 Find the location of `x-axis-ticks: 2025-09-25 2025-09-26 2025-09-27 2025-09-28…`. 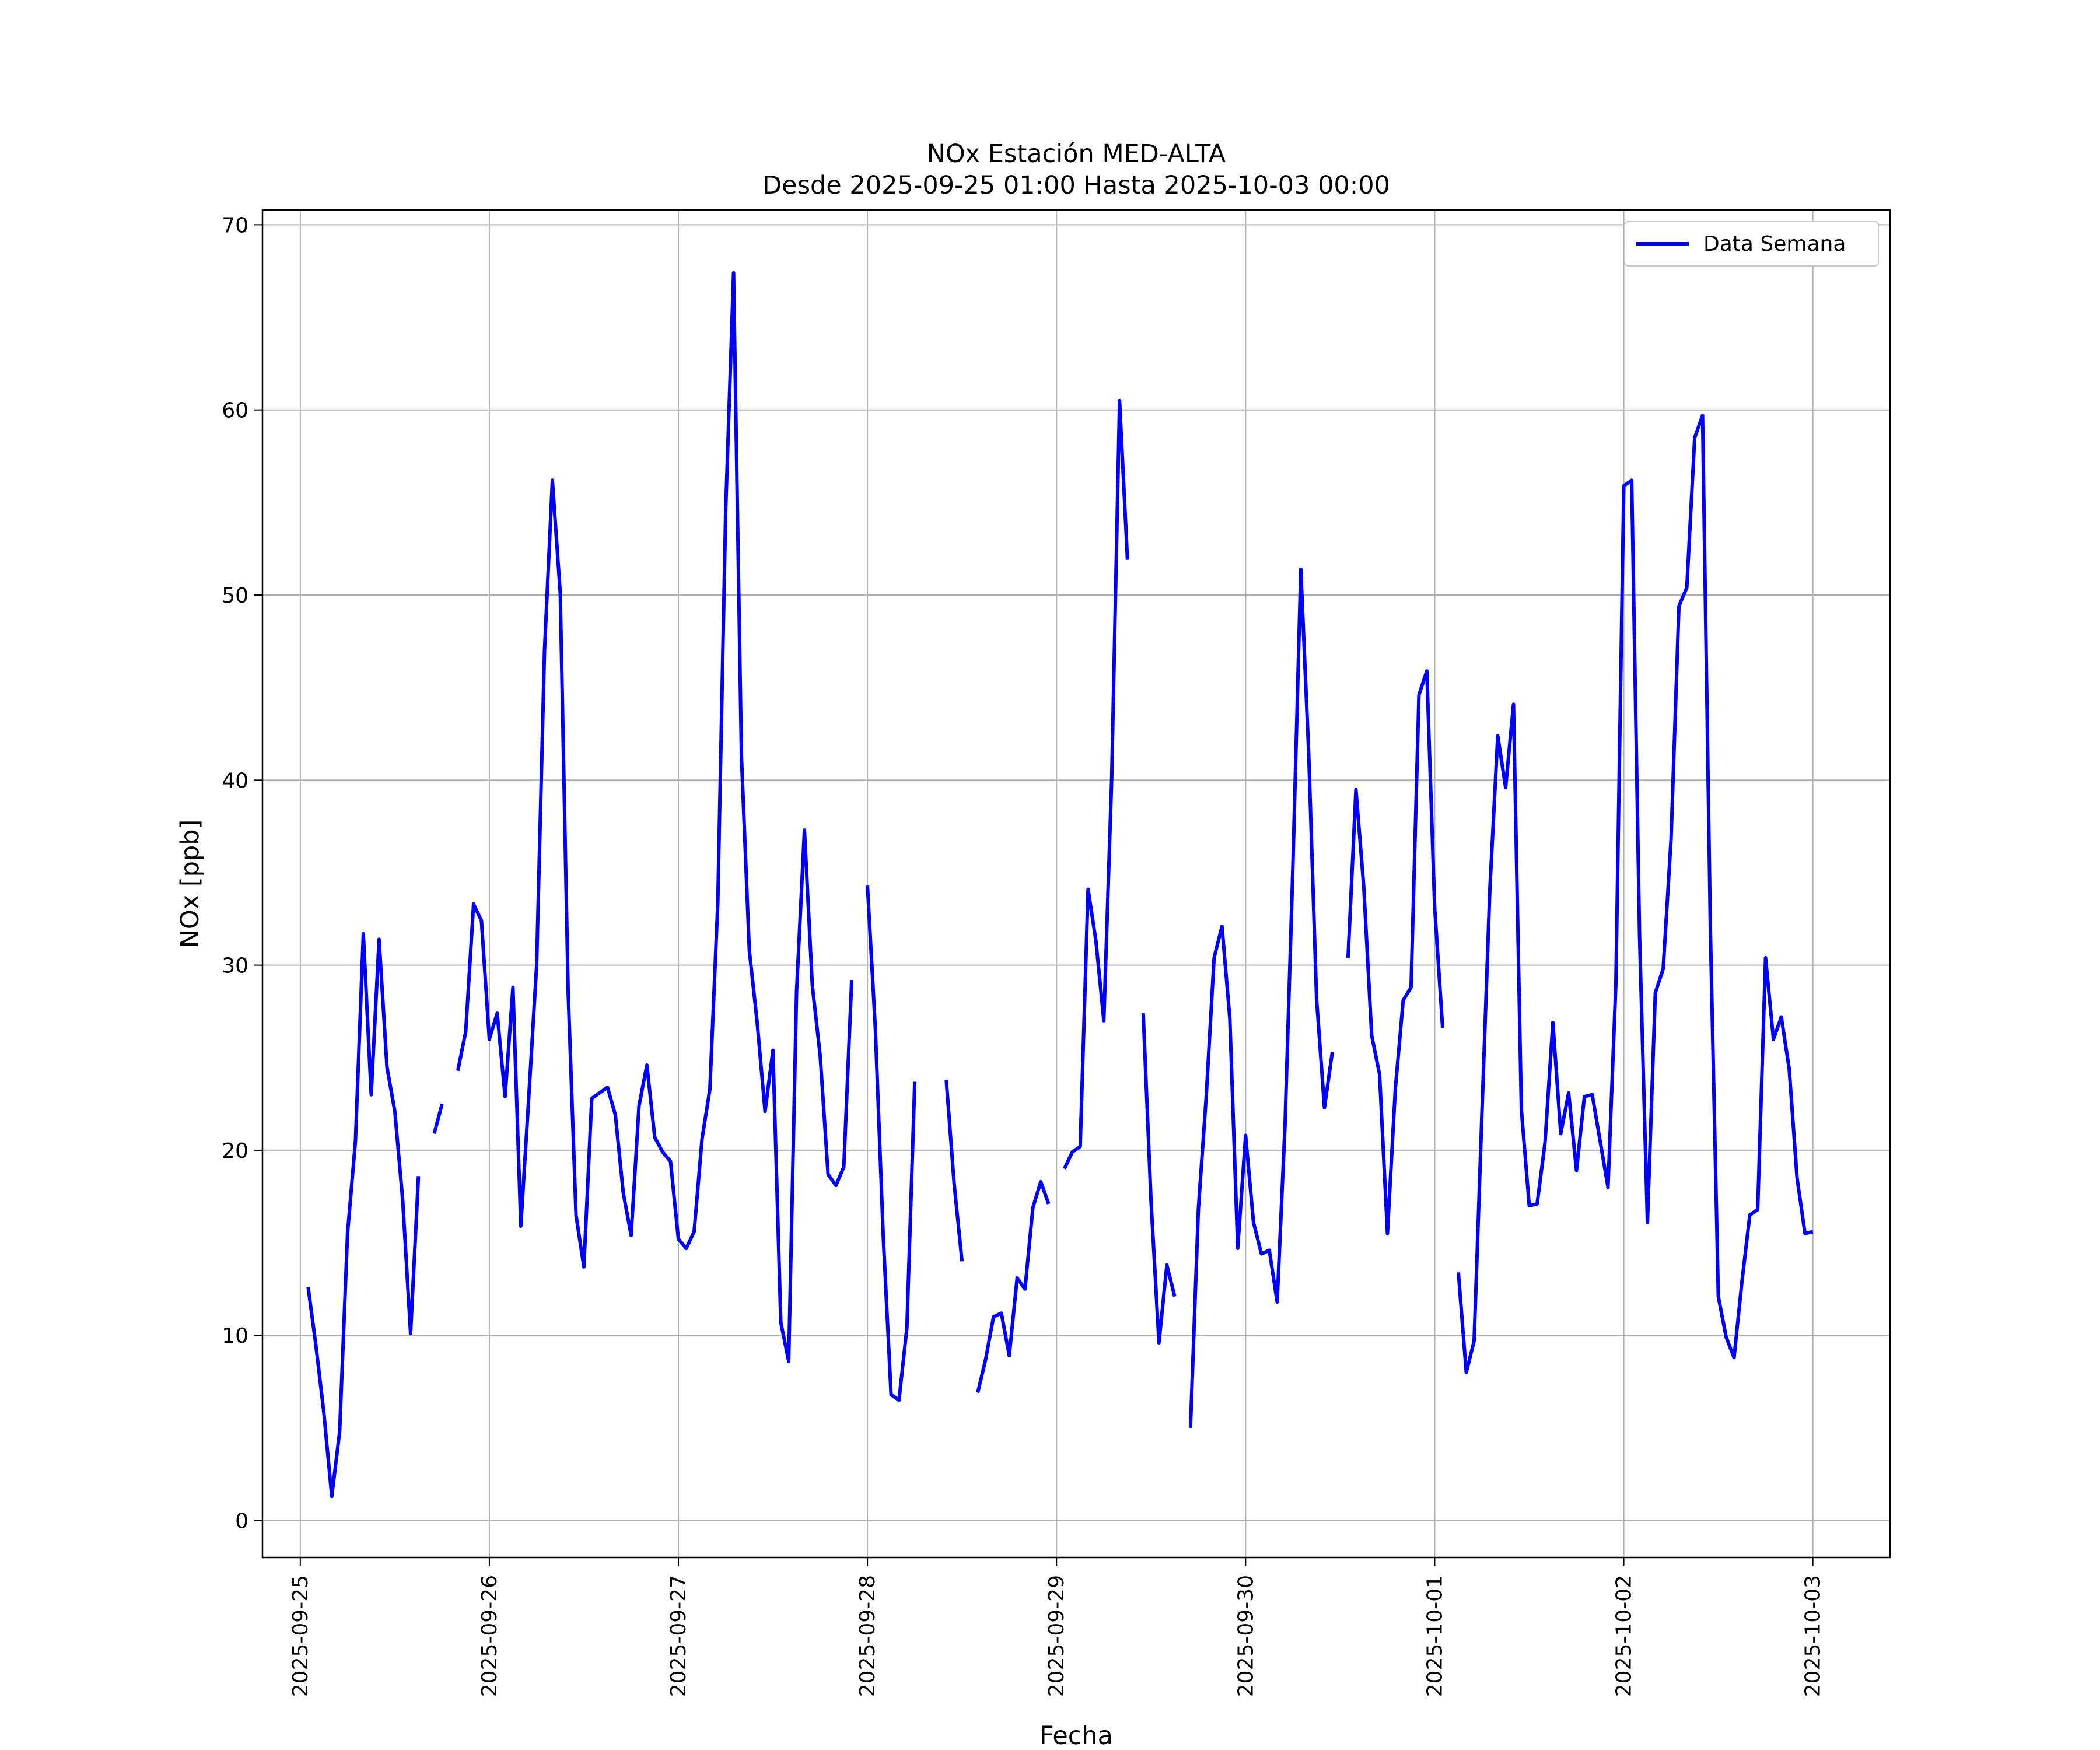

x-axis-ticks: 2025-09-25 2025-09-26 2025-09-27 2025-09-28… is located at coordinates (1057, 1627).